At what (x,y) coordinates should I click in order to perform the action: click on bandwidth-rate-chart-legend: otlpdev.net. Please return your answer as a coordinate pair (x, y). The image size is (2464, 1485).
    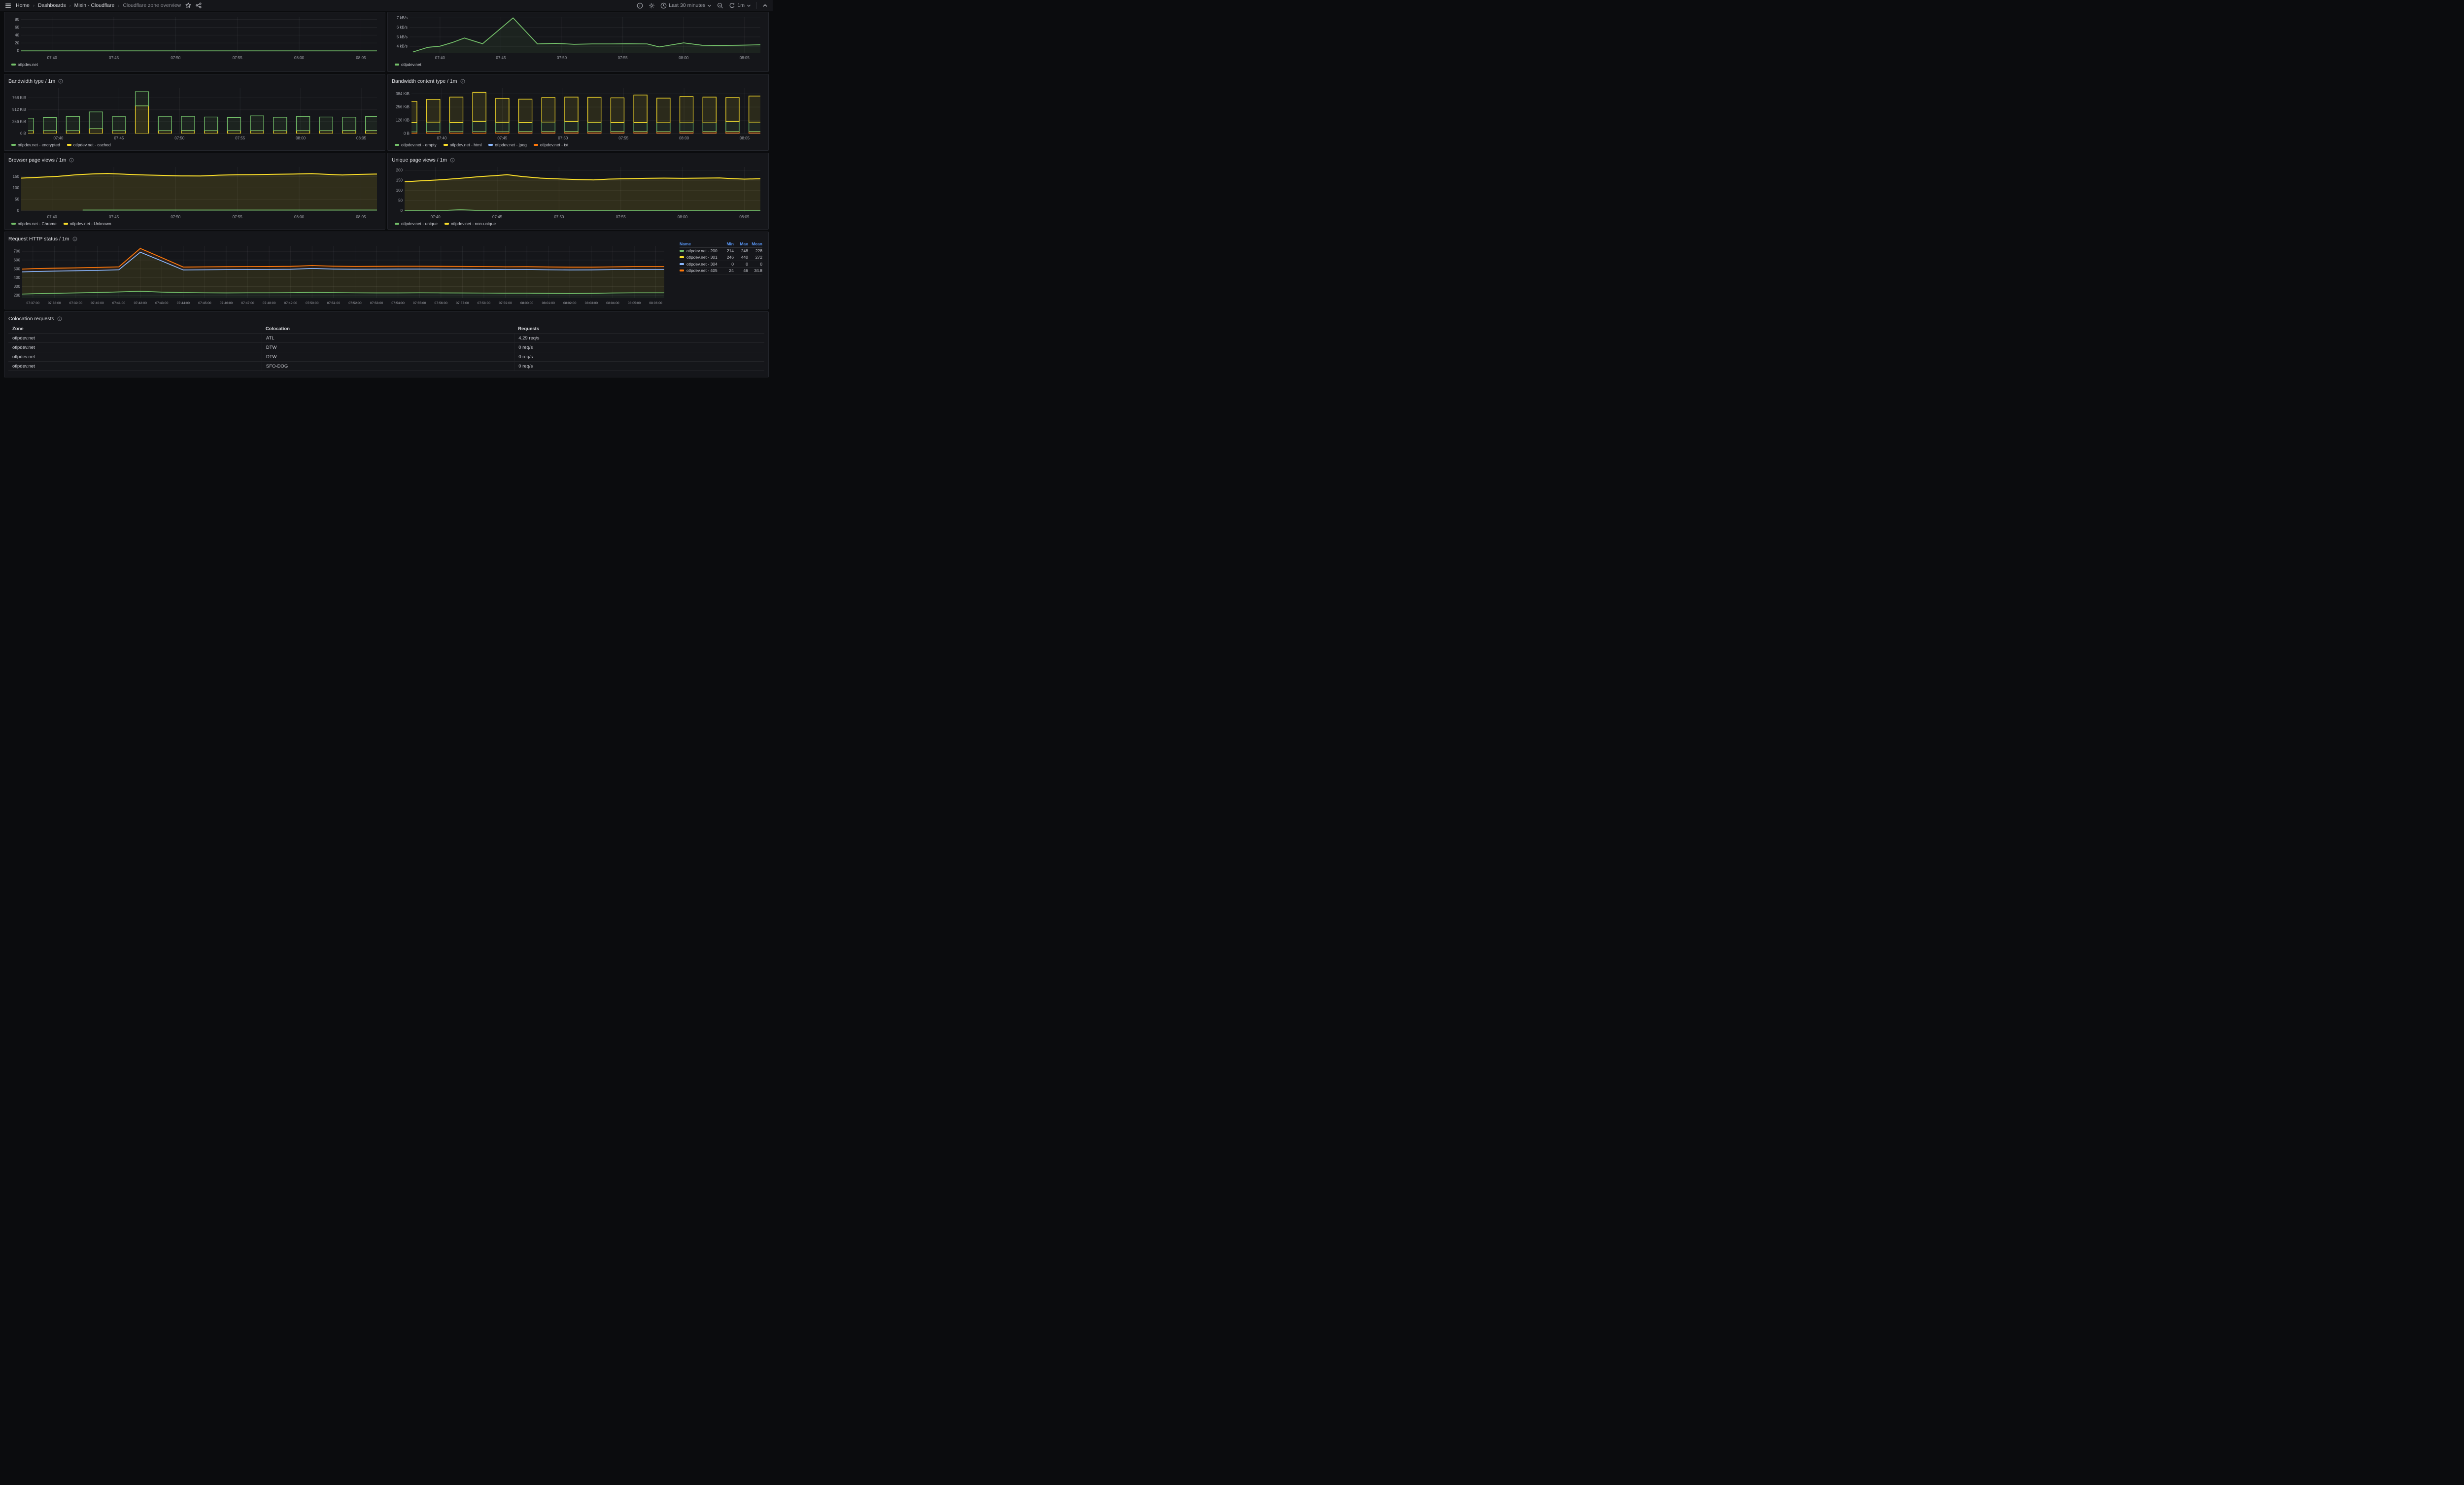
    Looking at the image, I should click on (578, 65).